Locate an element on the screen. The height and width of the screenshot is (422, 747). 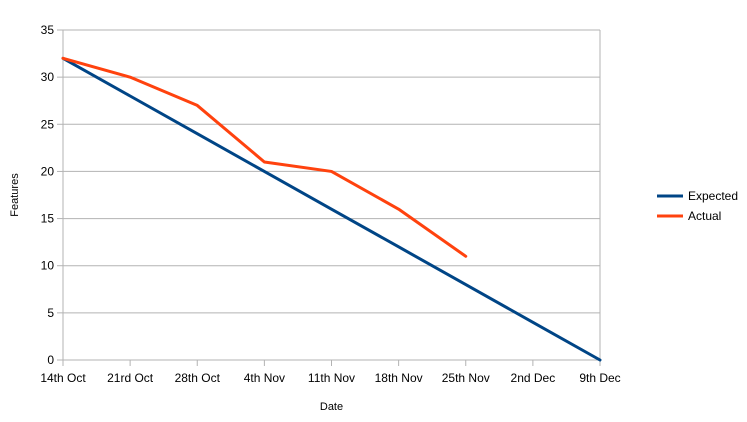
x-axis-title: Date is located at coordinates (331, 407).